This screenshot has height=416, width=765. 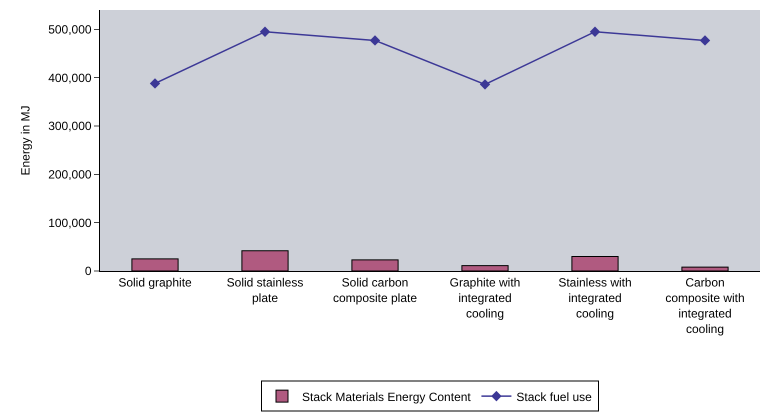 I want to click on y-tick-label: 100,000, so click(x=70, y=223).